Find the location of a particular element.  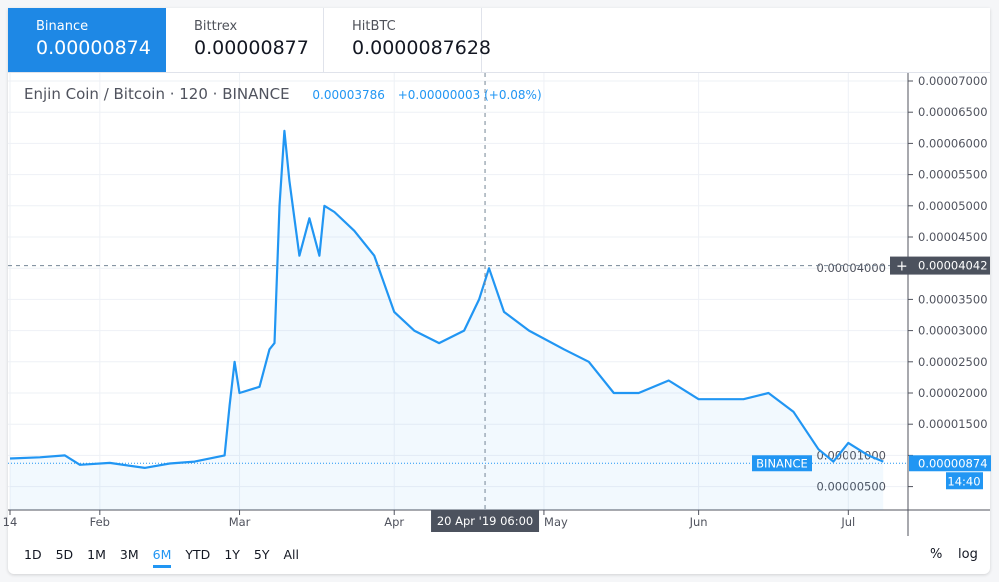

countdown-bg is located at coordinates (964, 481).